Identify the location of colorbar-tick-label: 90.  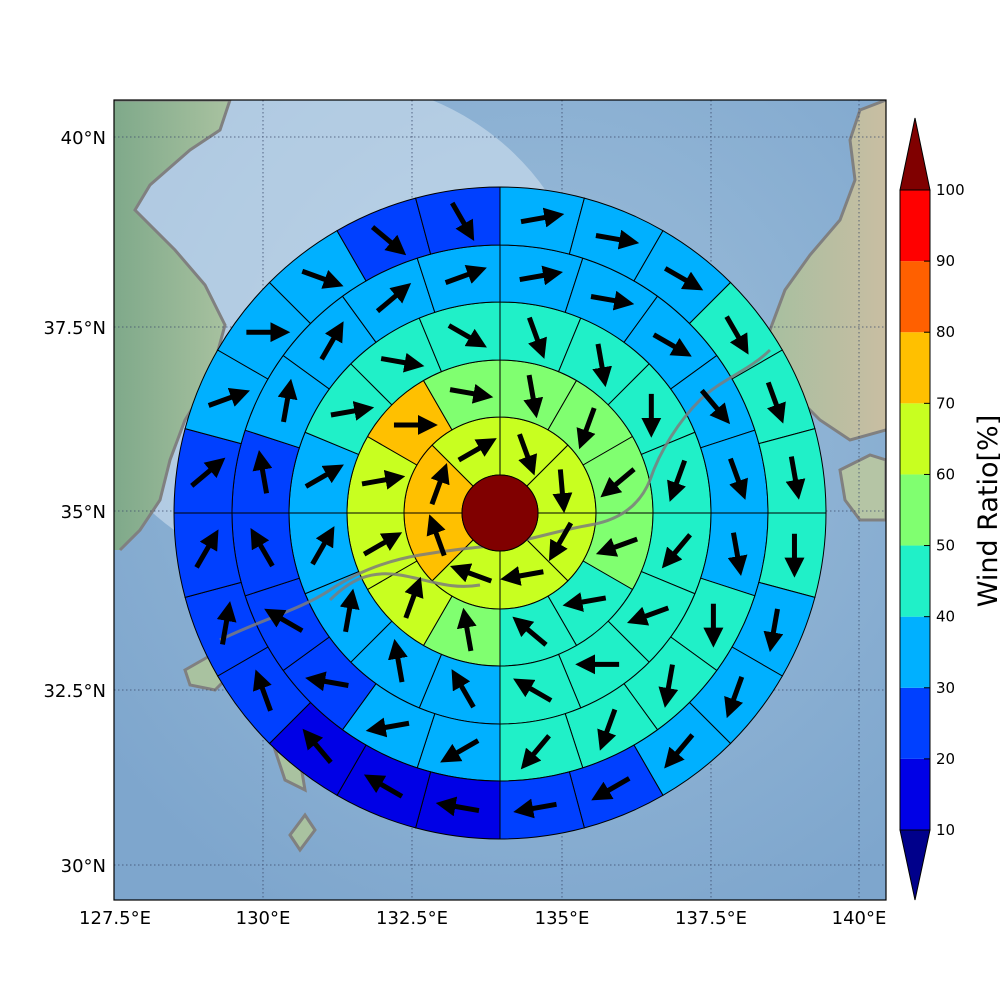
(945, 261).